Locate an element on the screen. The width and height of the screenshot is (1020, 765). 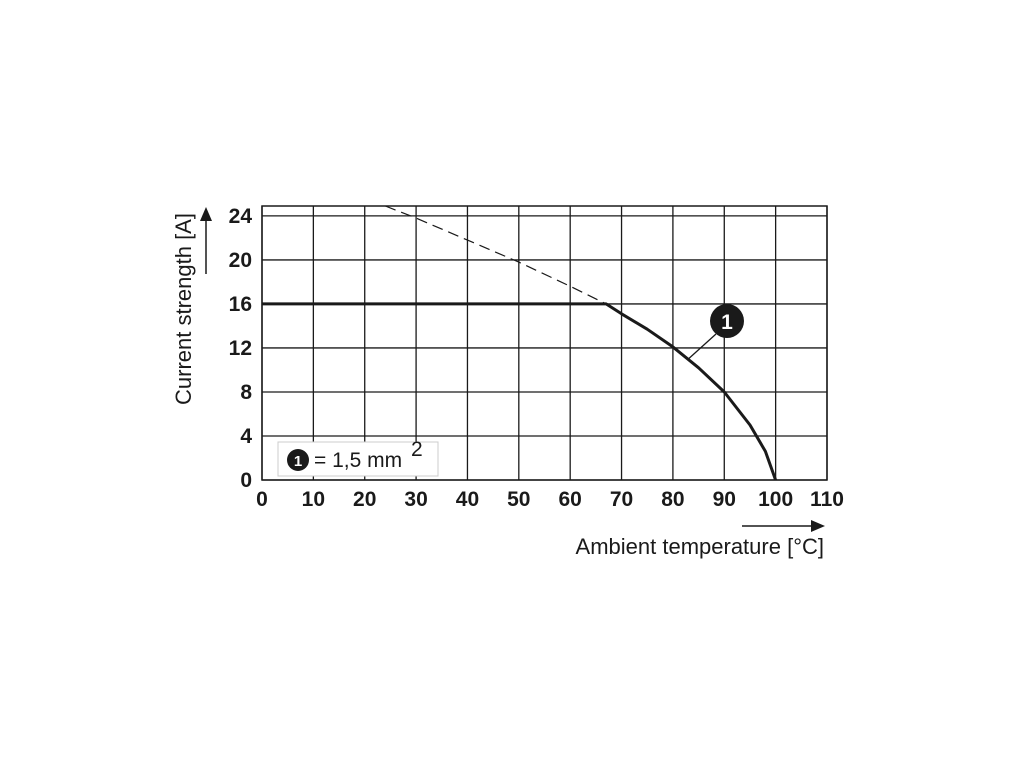
series-callout: 1 is located at coordinates (715, 332).